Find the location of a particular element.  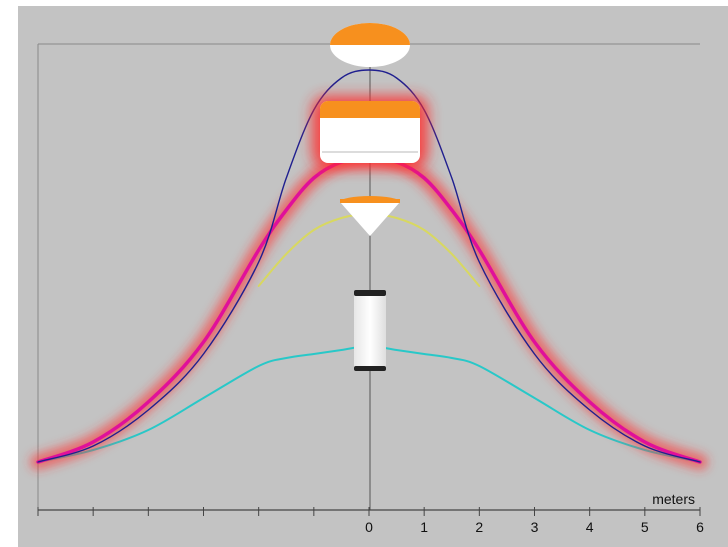

tick-layer: 0 1 2 3 4 5 6 is located at coordinates (370, 521).